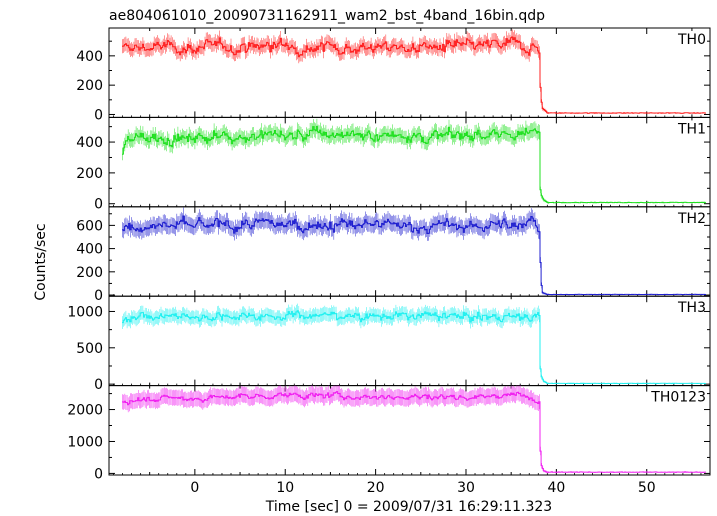 The image size is (717, 516). Describe the element at coordinates (691, 219) in the screenshot. I see `panel-label: TH2` at that location.